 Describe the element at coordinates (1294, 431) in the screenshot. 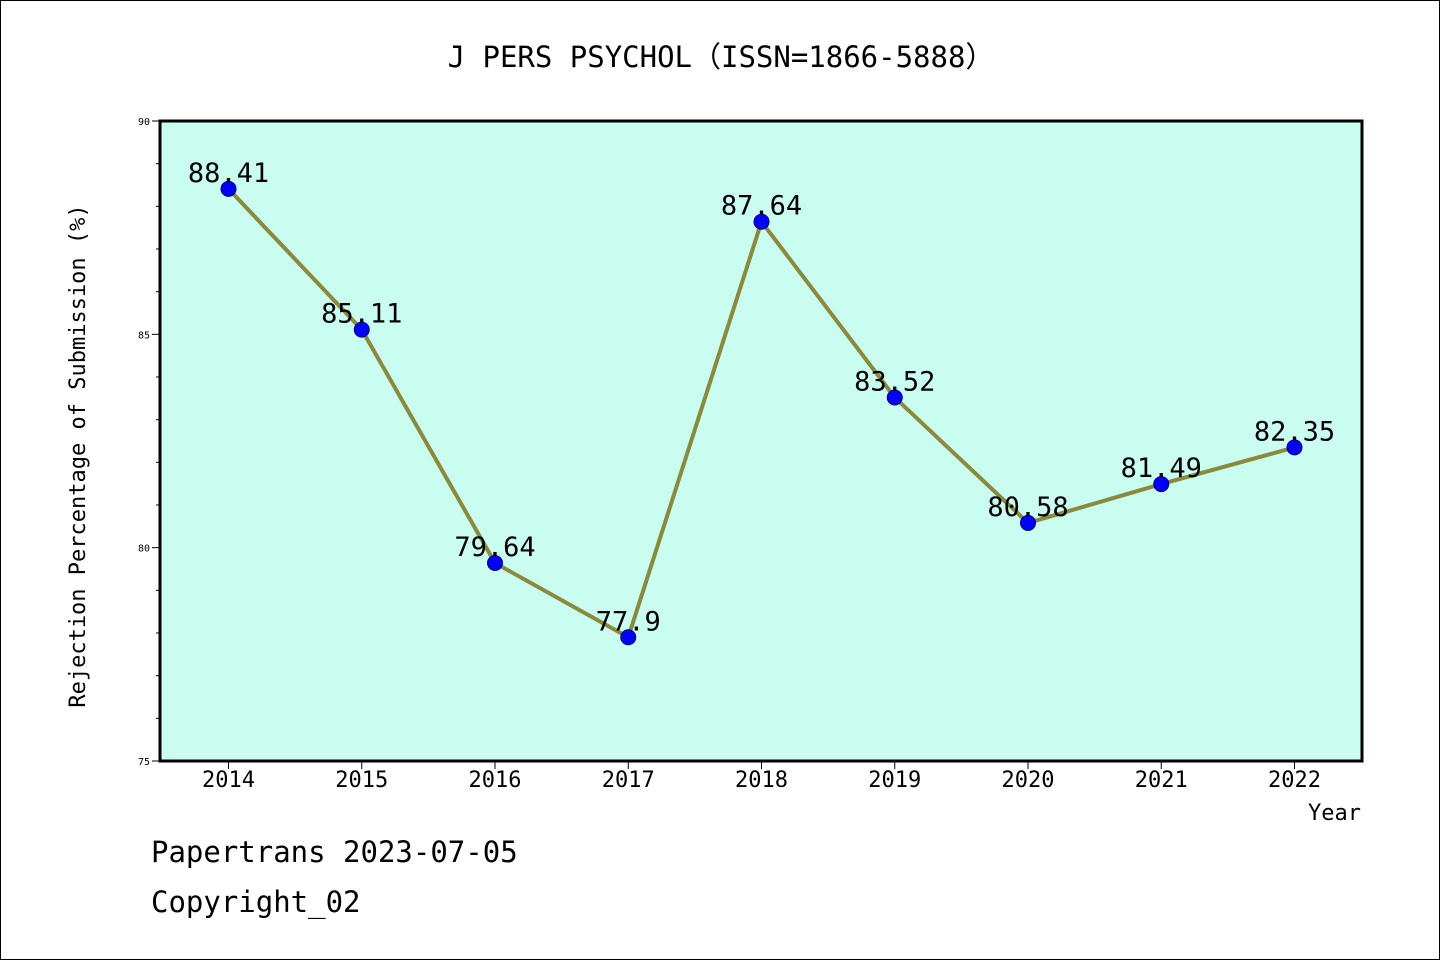

I see `data-label: 82.35` at that location.